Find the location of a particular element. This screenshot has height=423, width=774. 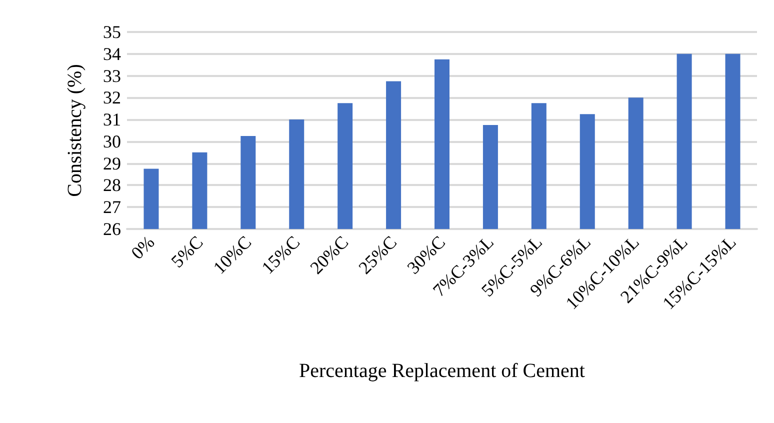

y-tick-label: 31 is located at coordinates (112, 120).